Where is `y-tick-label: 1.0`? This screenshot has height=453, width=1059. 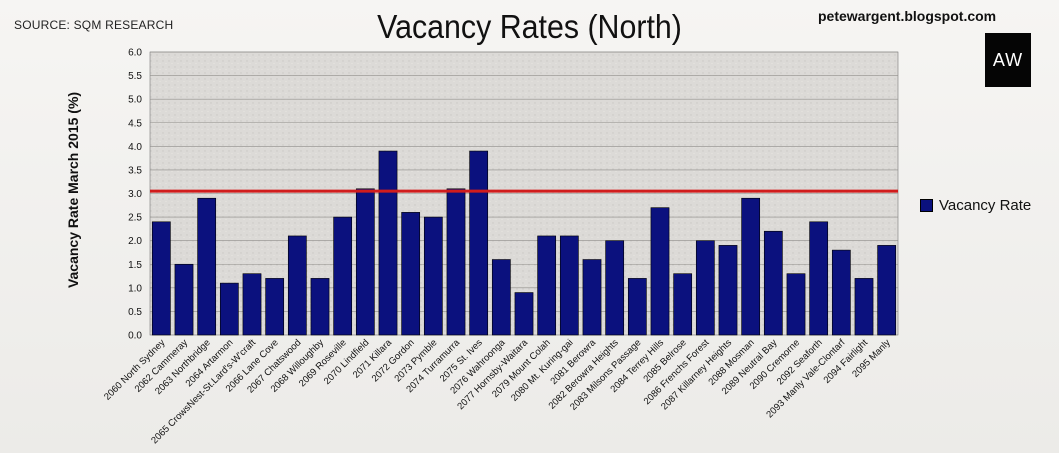
y-tick-label: 1.0 is located at coordinates (135, 288).